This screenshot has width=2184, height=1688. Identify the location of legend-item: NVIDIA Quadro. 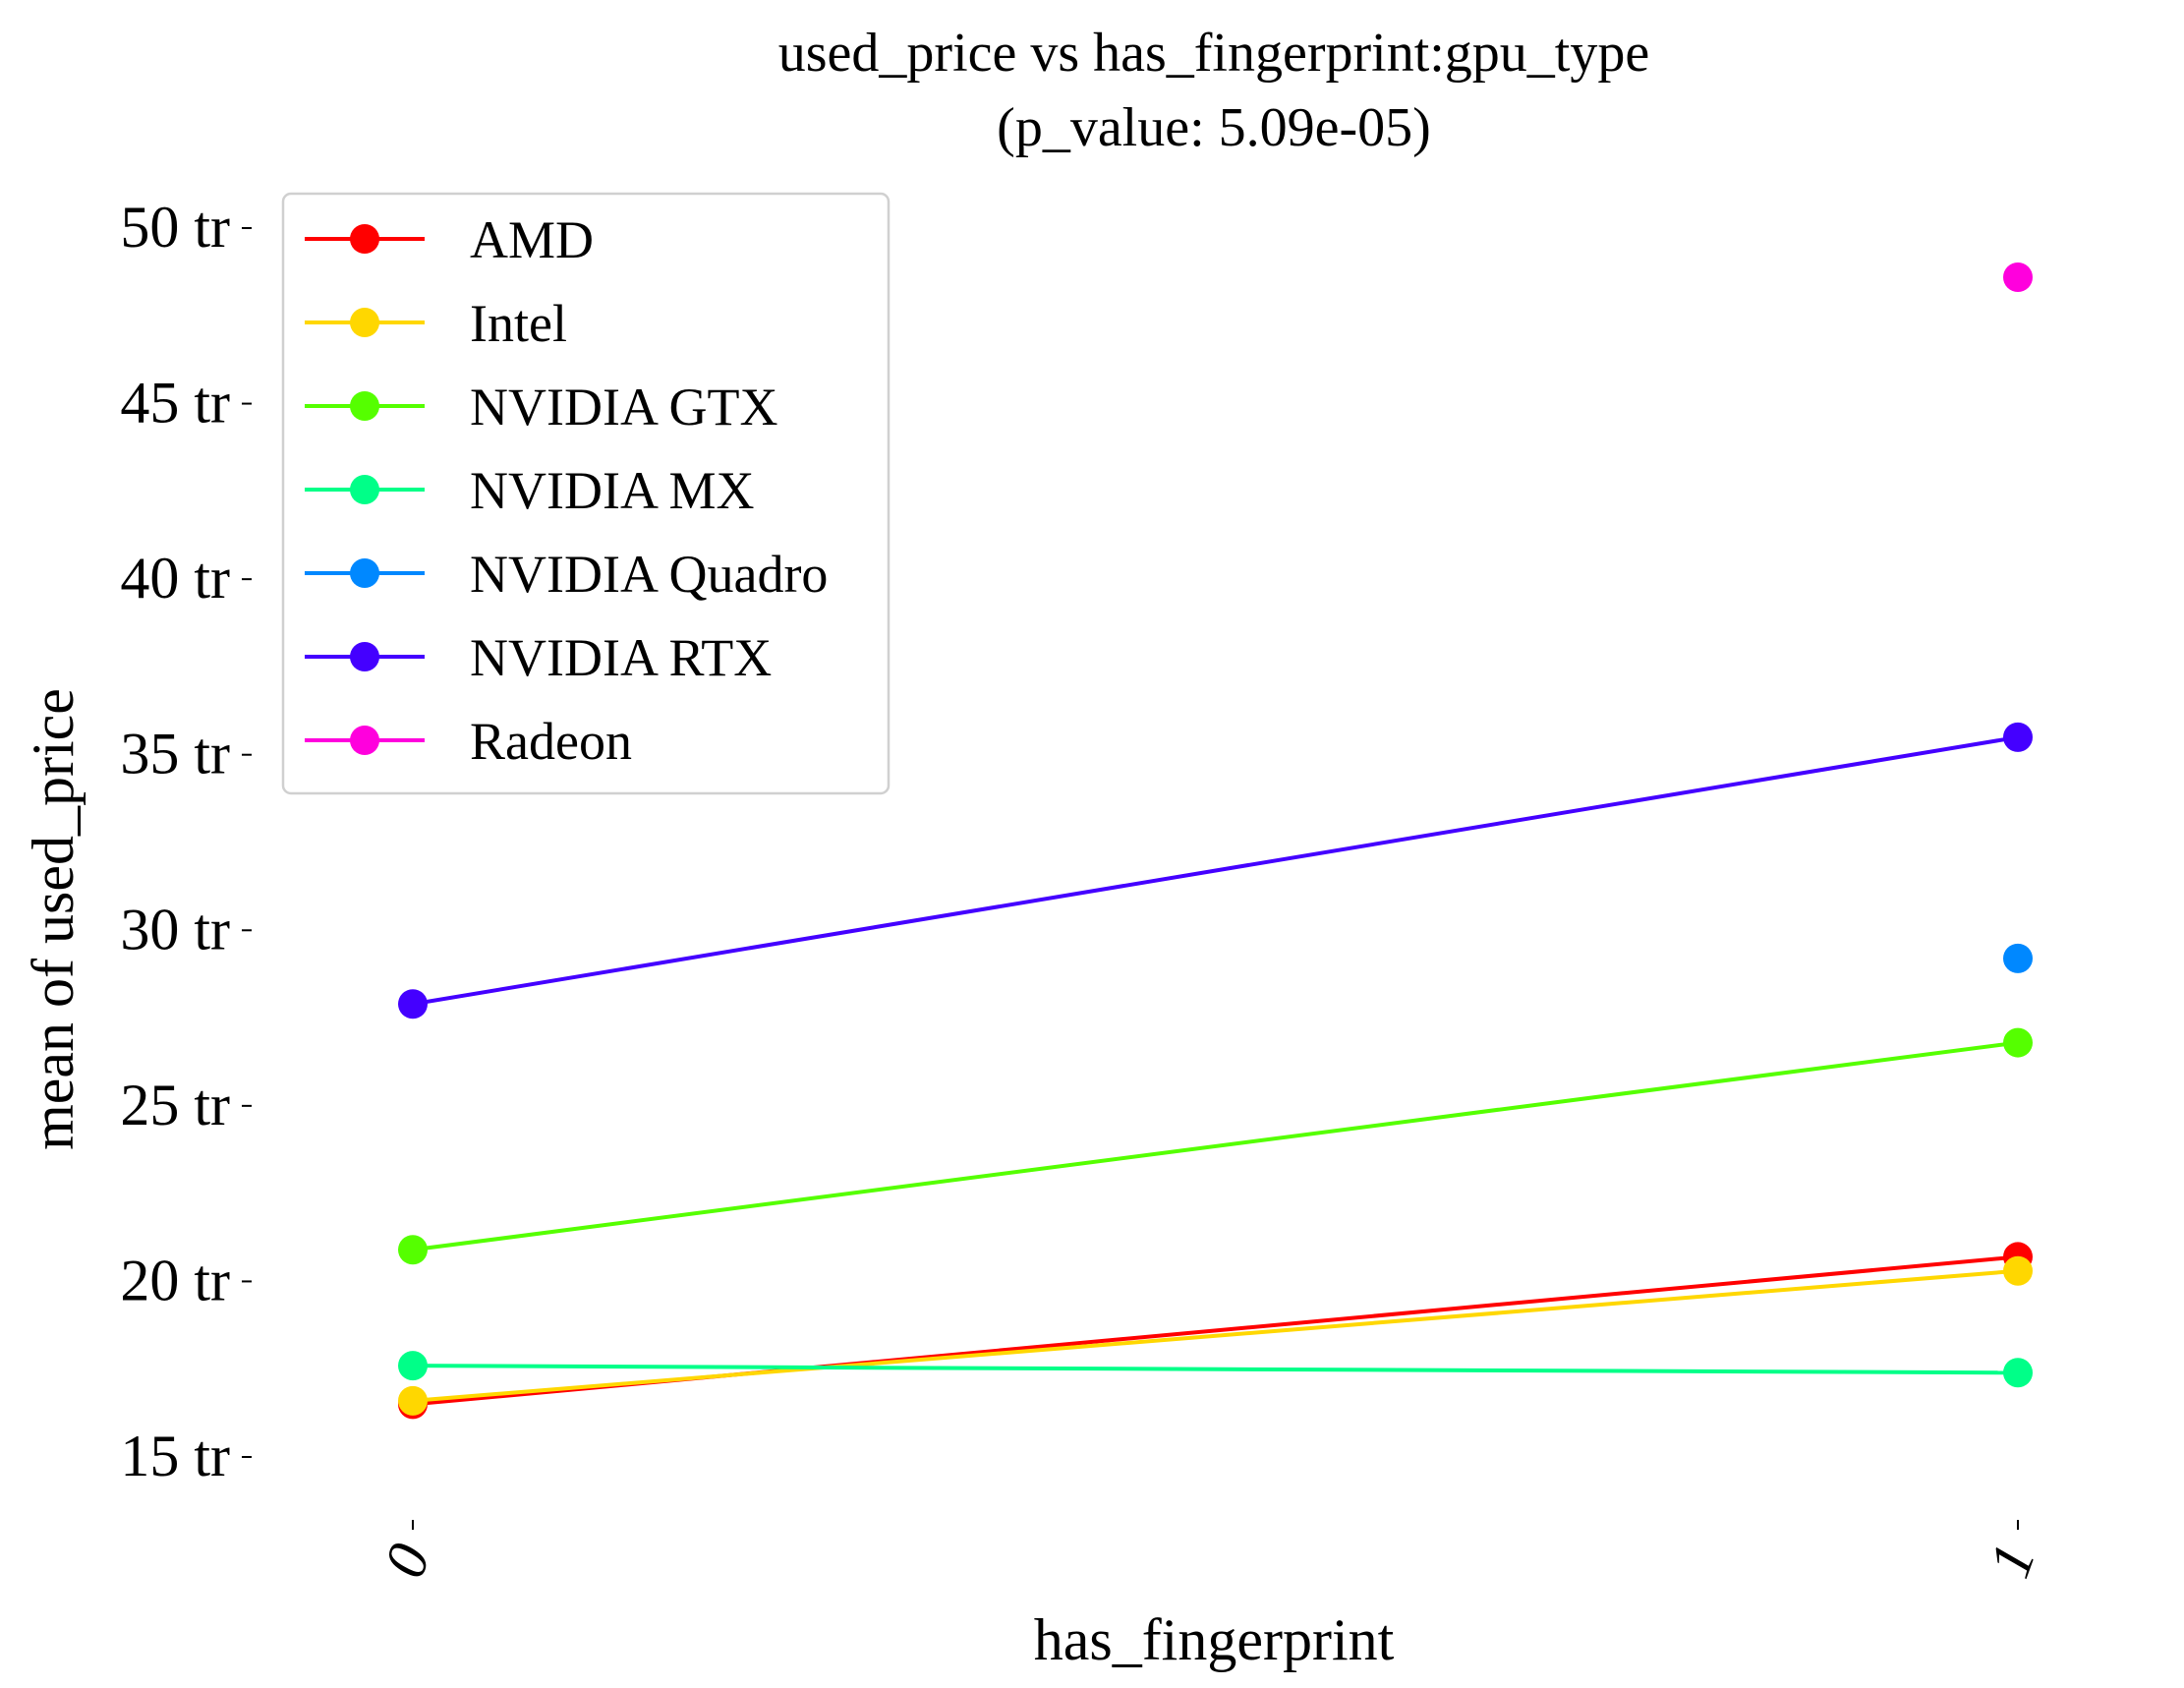
(566, 574).